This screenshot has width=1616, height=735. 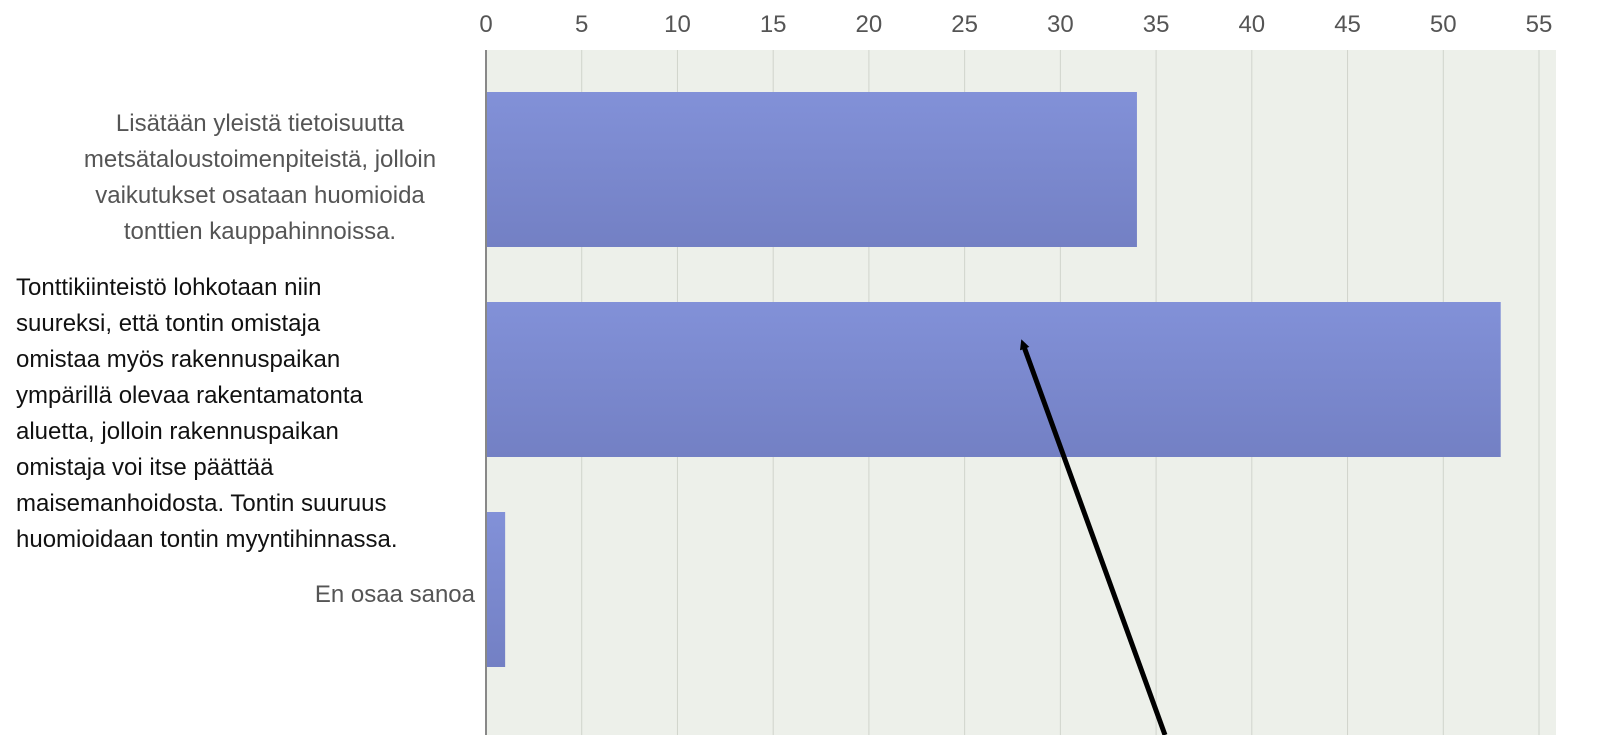 What do you see at coordinates (1251, 24) in the screenshot?
I see `x-tick-label: 40` at bounding box center [1251, 24].